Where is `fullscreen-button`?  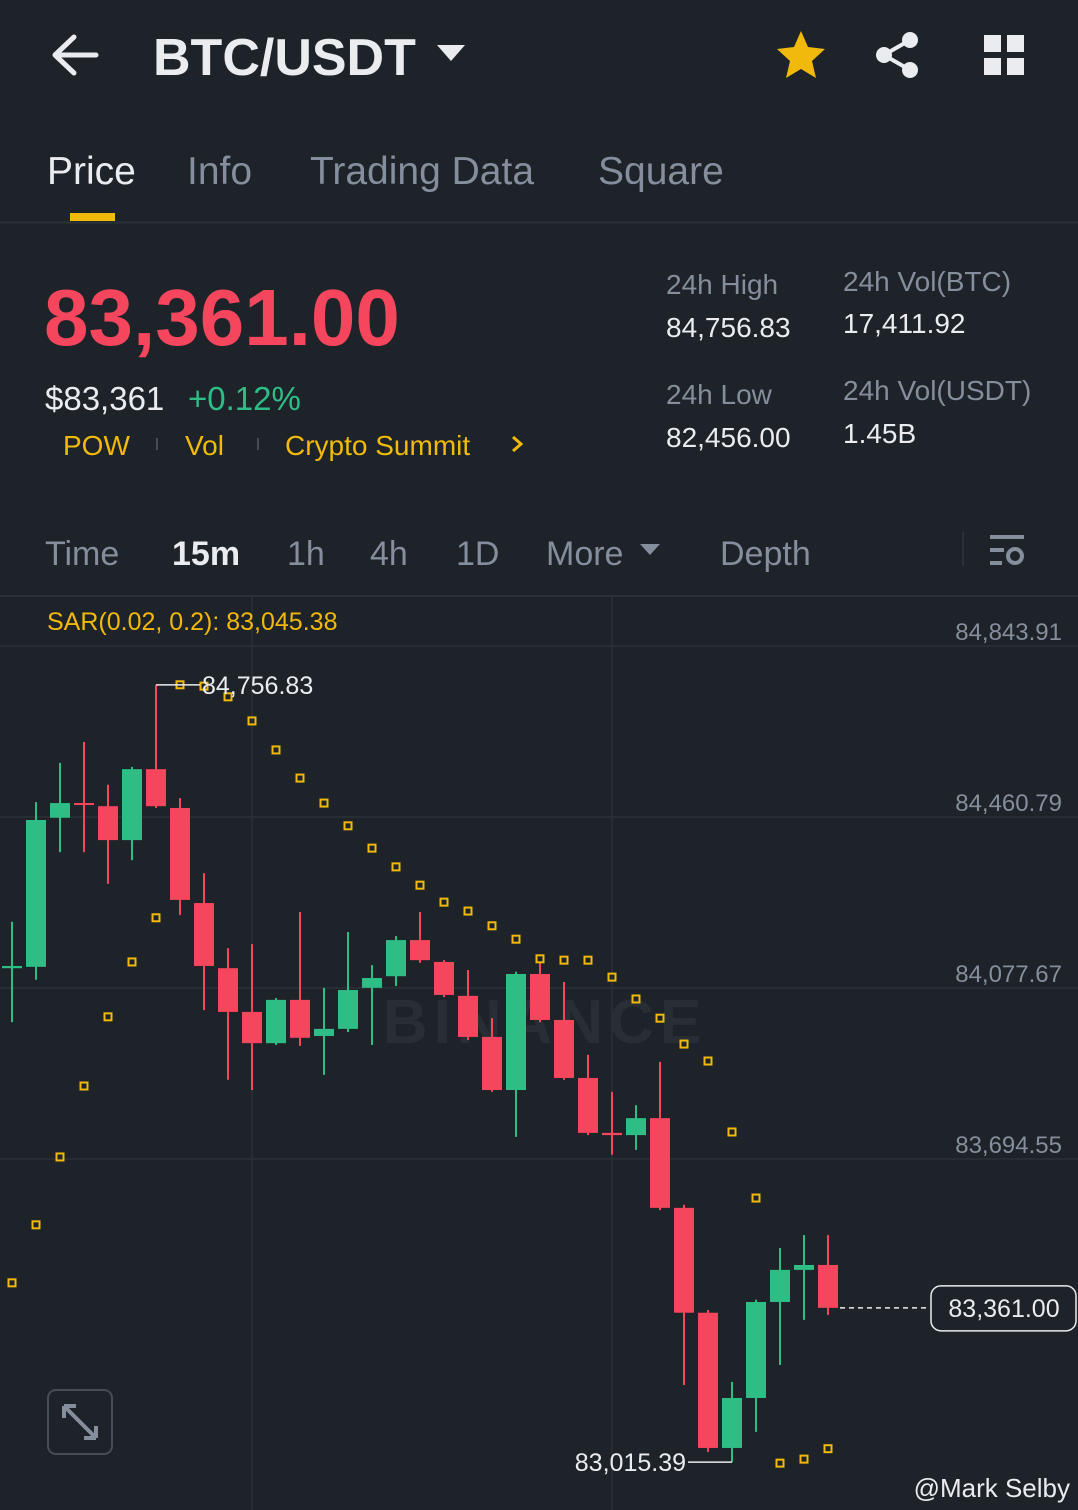
fullscreen-button is located at coordinates (80, 1422).